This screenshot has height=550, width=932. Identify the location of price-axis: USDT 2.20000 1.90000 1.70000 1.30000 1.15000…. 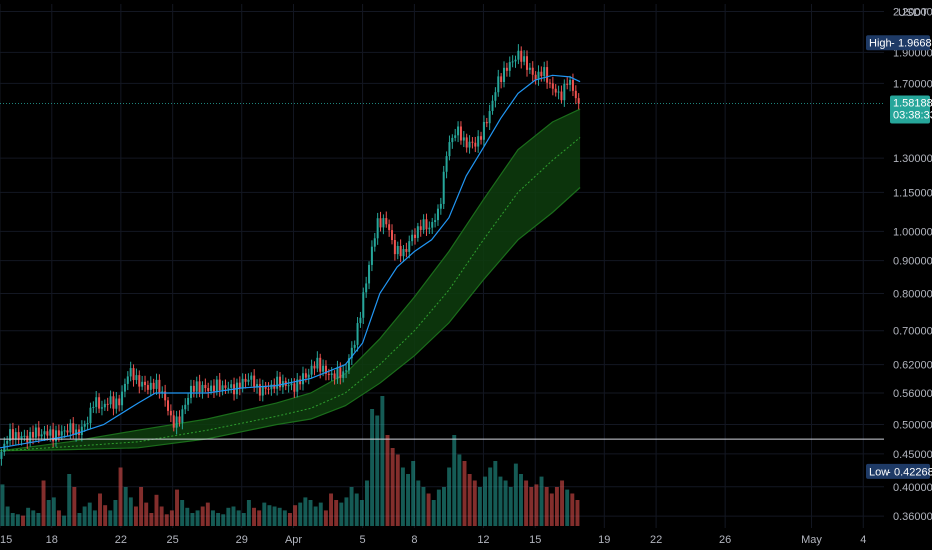
(912, 265).